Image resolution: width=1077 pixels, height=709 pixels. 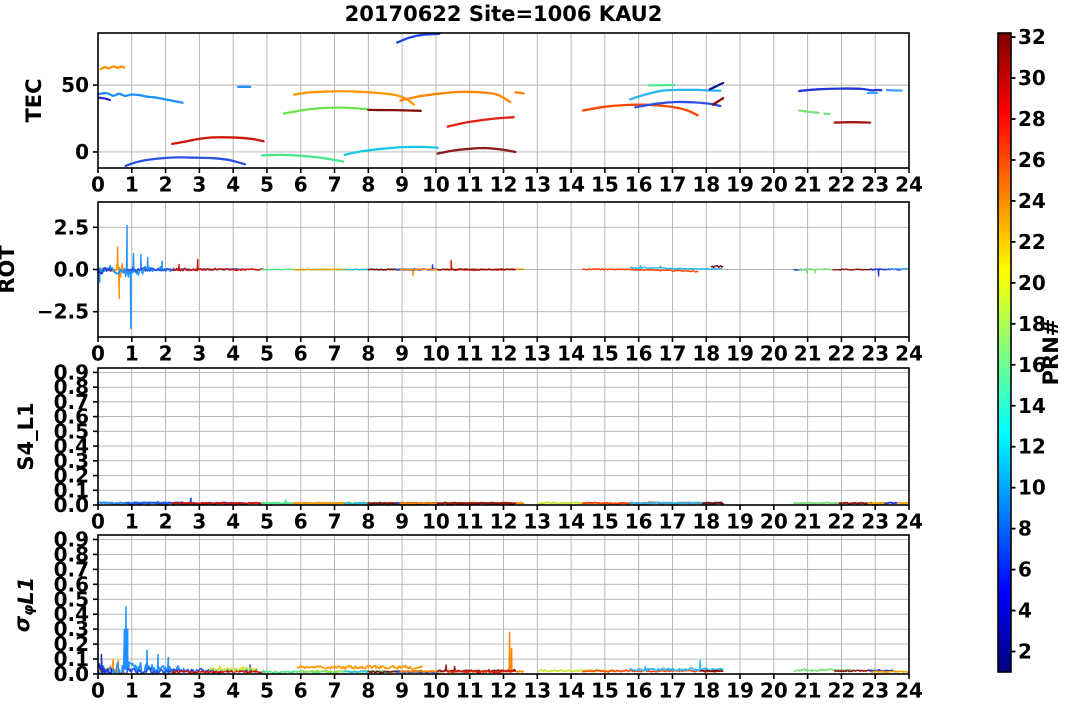 I want to click on colorbar-tick-label: 10, so click(x=1032, y=488).